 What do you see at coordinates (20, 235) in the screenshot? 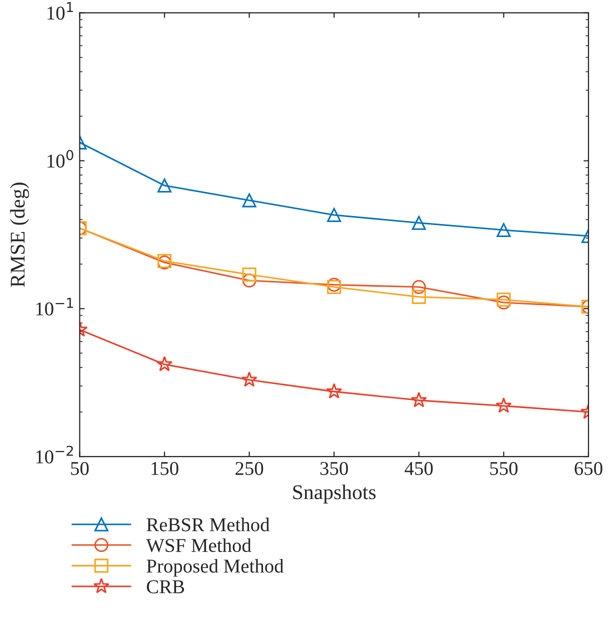
I see `y-axis-title: RMSE (deg)` at bounding box center [20, 235].